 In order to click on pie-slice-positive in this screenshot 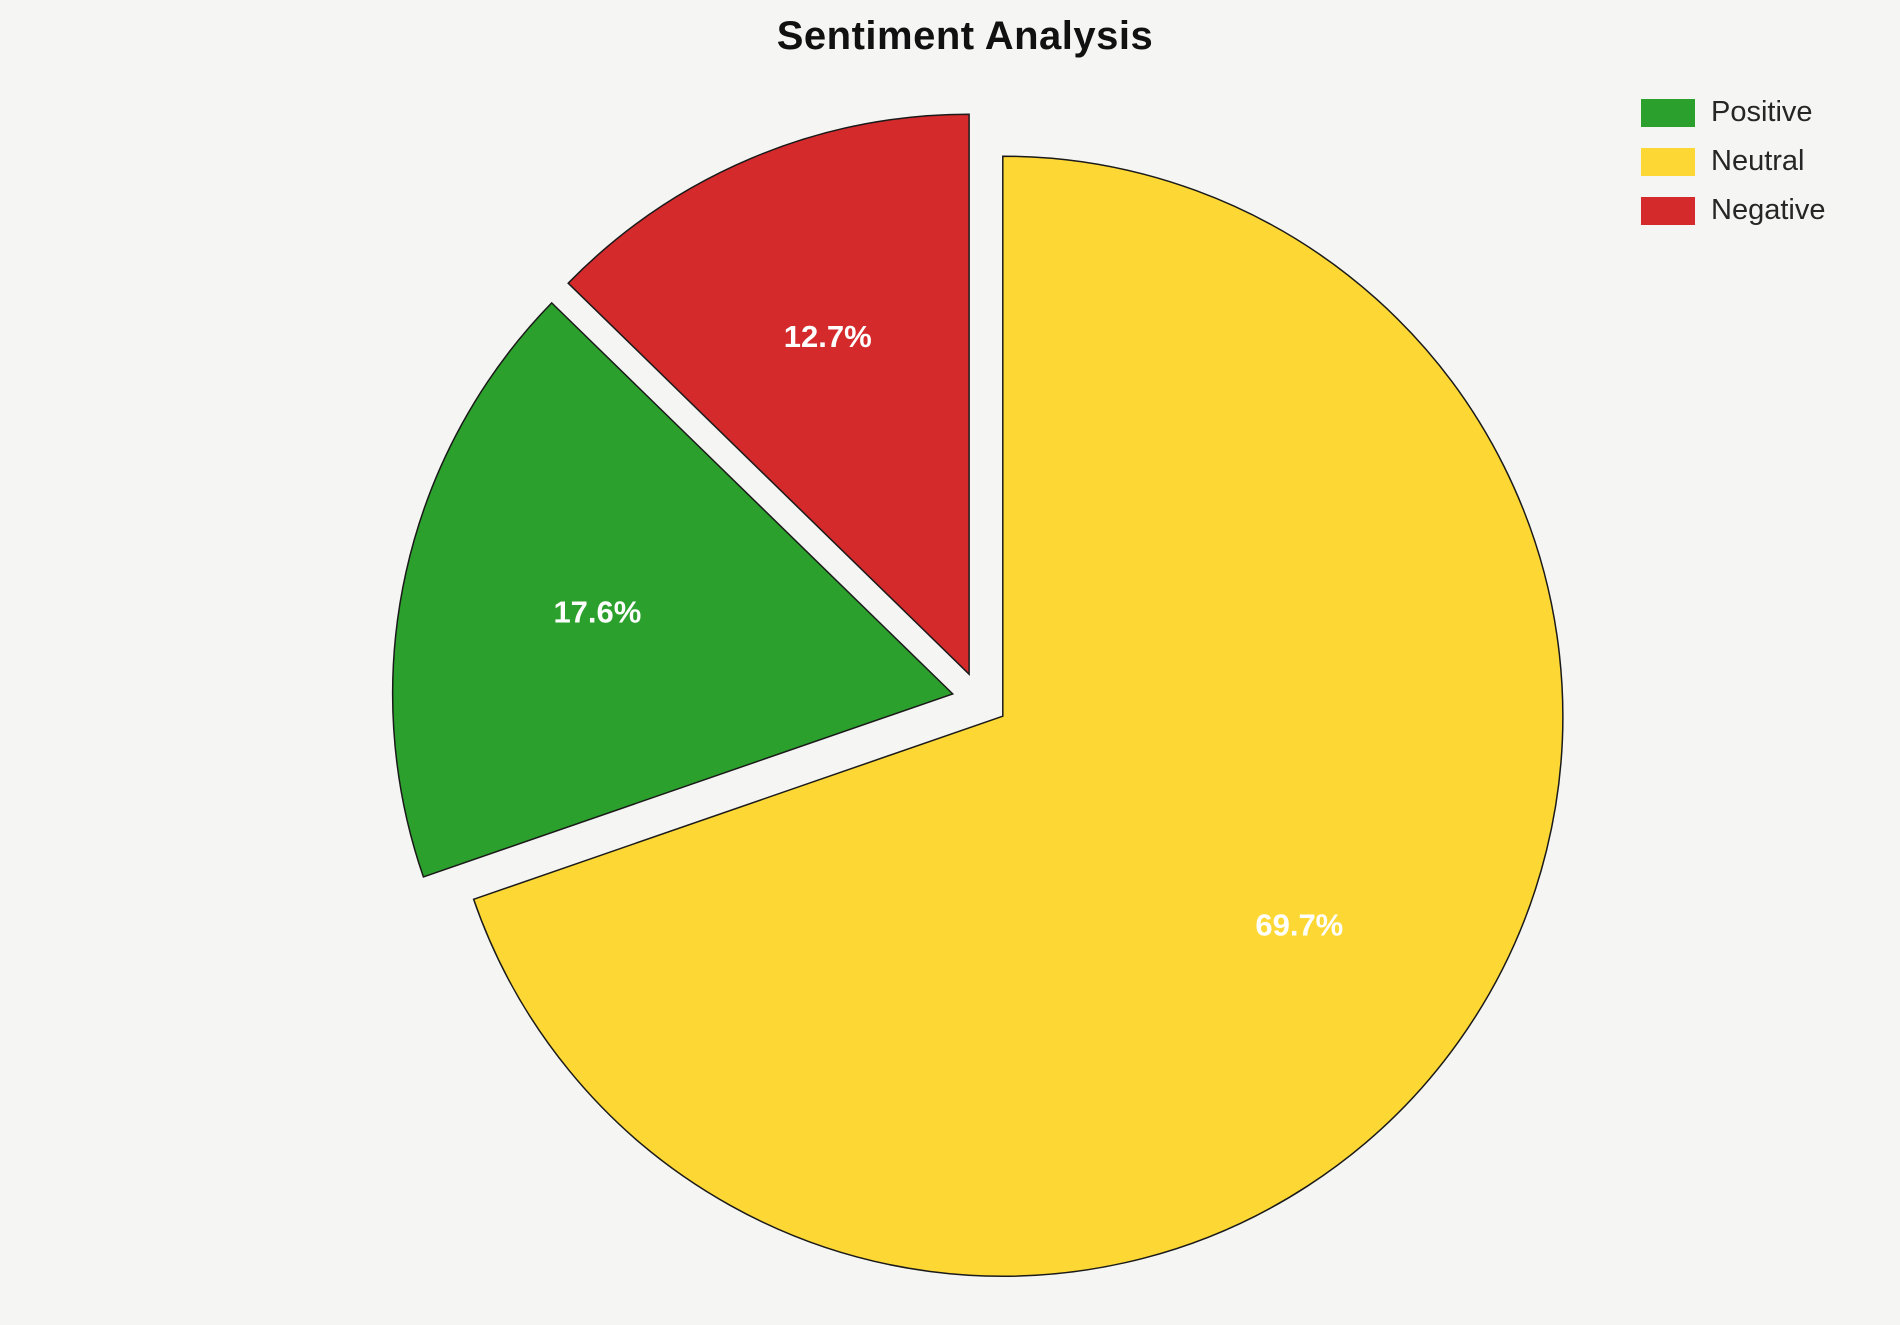, I will do `click(673, 589)`.